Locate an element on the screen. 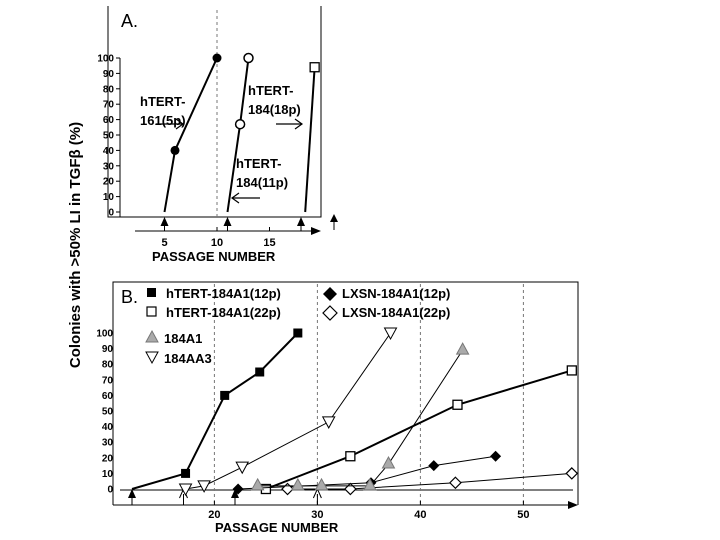 The height and width of the screenshot is (540, 720). legend-item-lxsn-184a1-22p: LXSN-184A1(22p) is located at coordinates (386, 313).